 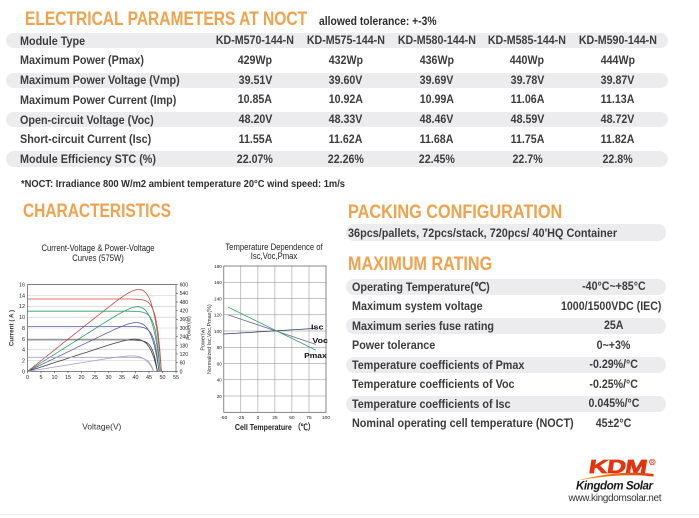 What do you see at coordinates (315, 355) in the screenshot?
I see `svg-text: Pmax` at bounding box center [315, 355].